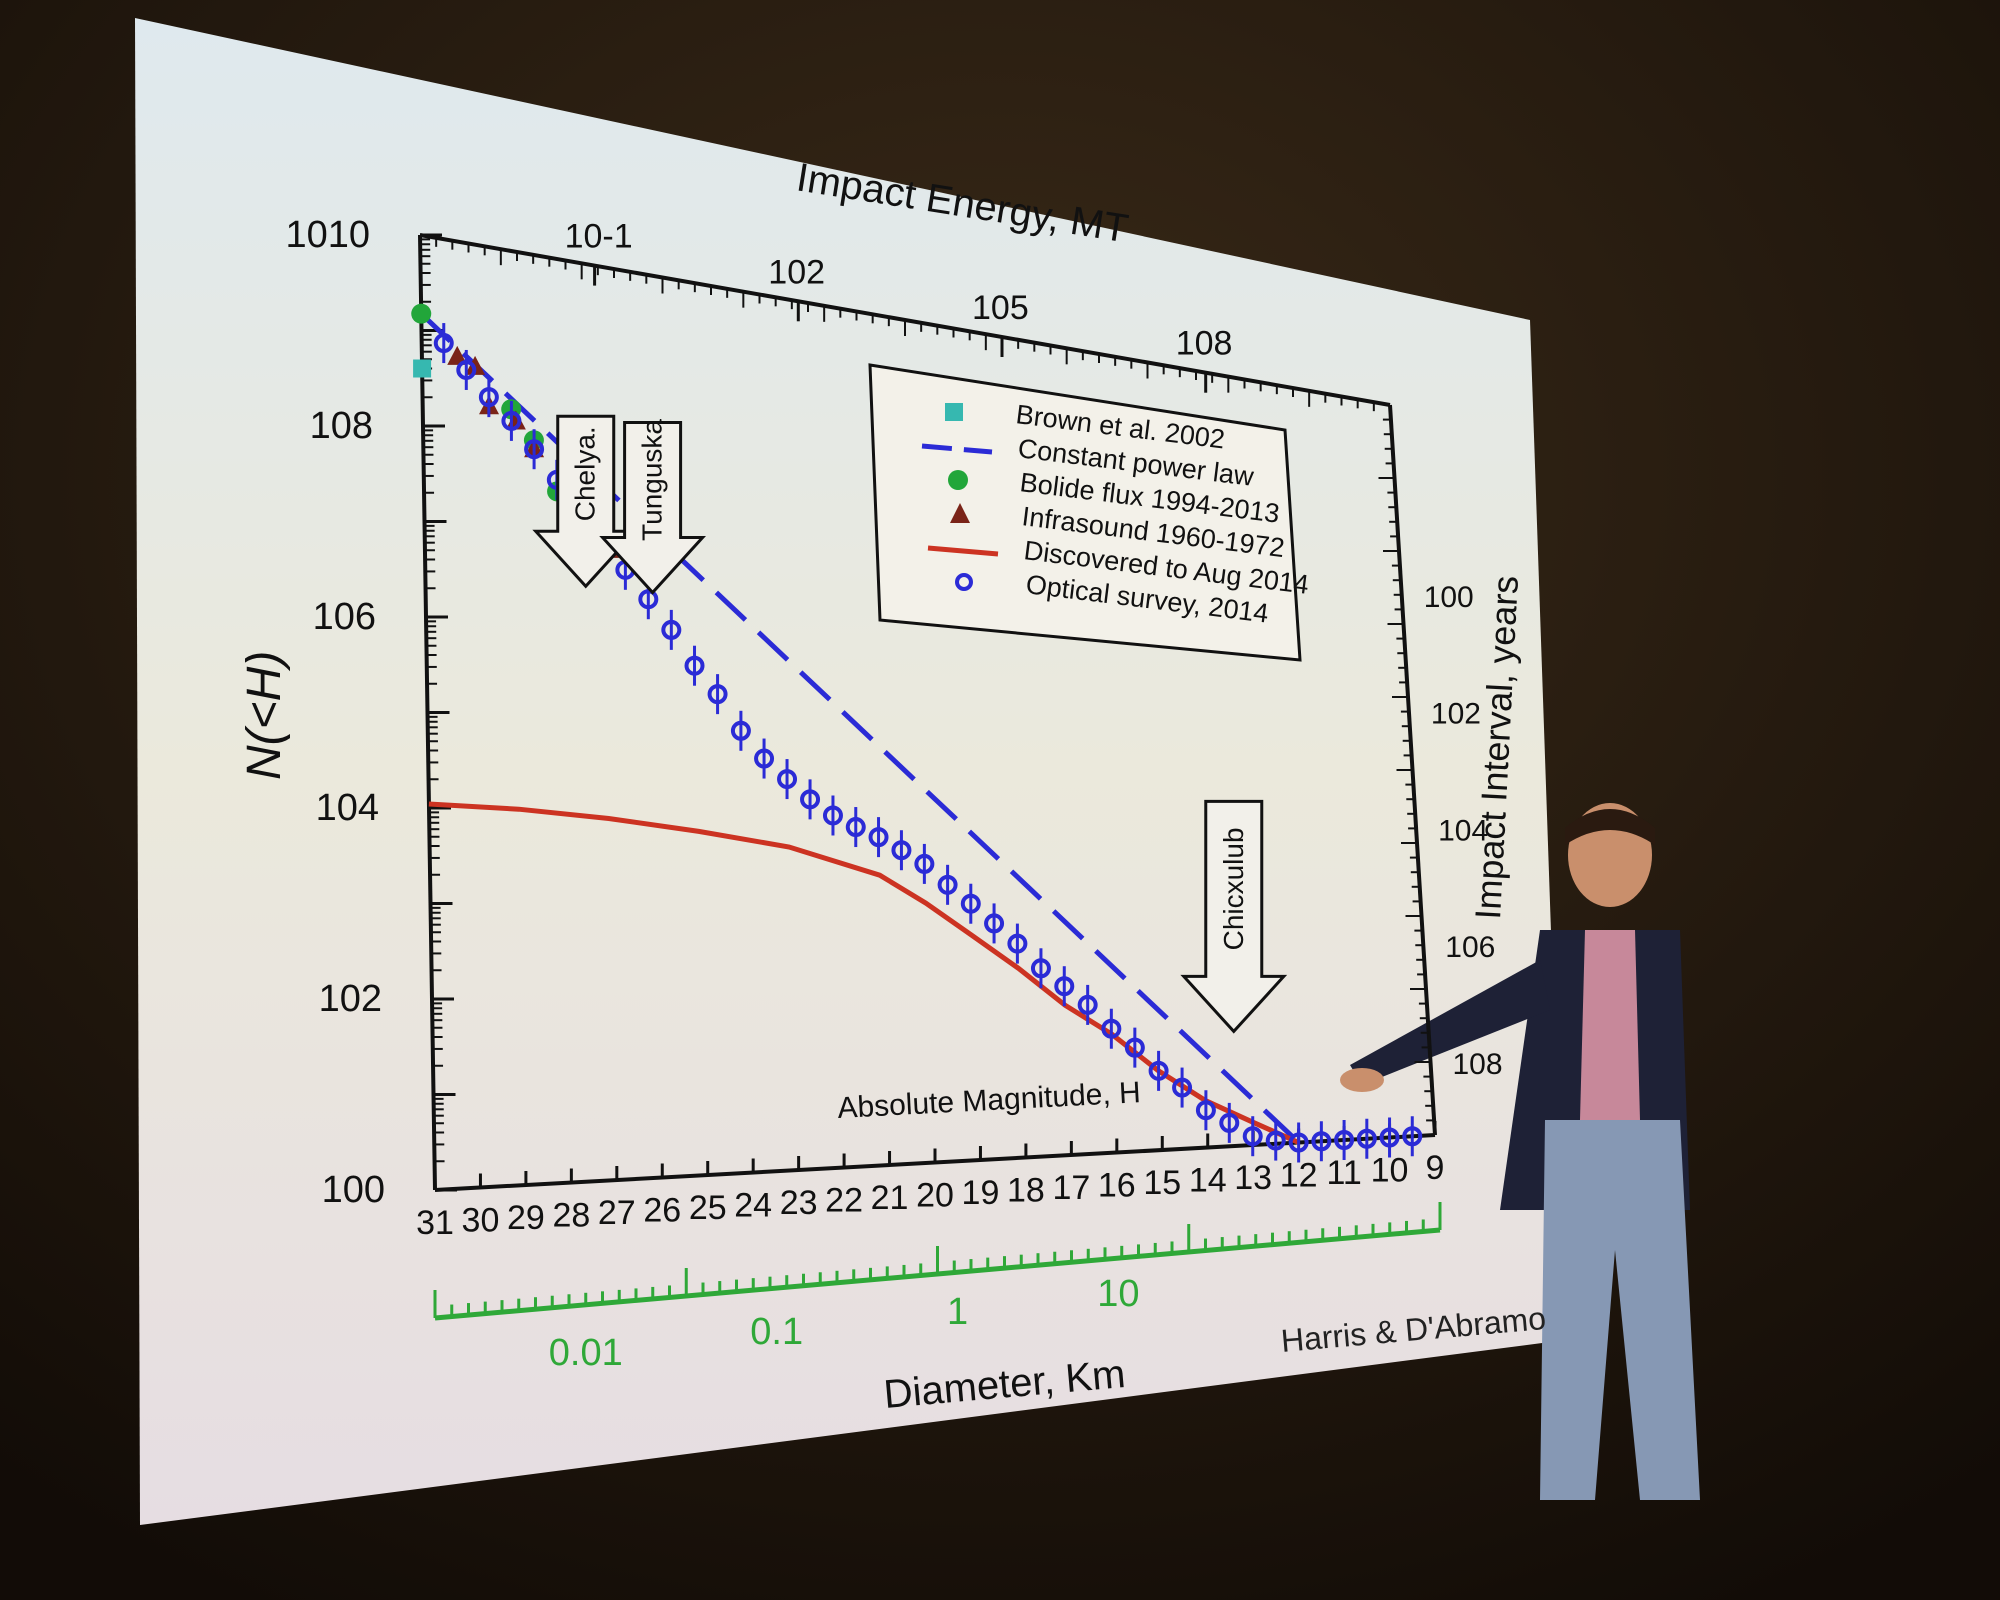  Describe the element at coordinates (1456, 714) in the screenshot. I see `right-tick-label: 102` at that location.